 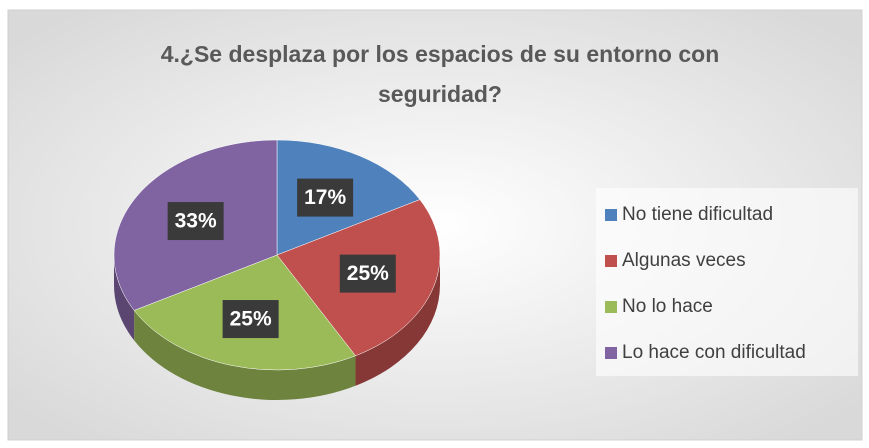 What do you see at coordinates (697, 214) in the screenshot?
I see `legend-label: No tiene dificultad` at bounding box center [697, 214].